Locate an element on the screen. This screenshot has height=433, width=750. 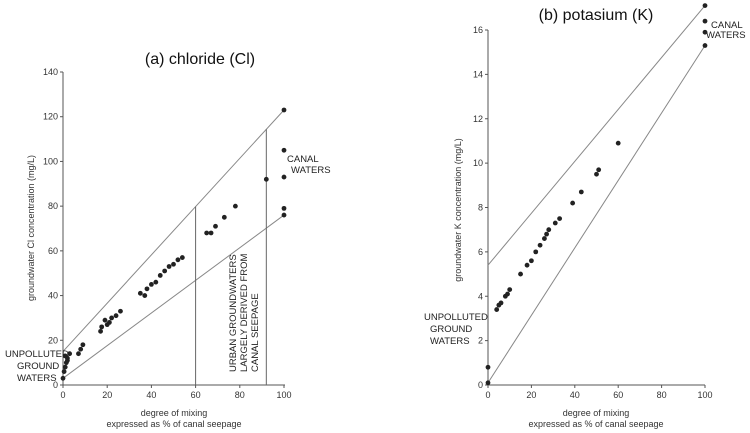
y-tick-label: 40 is located at coordinates (53, 296).